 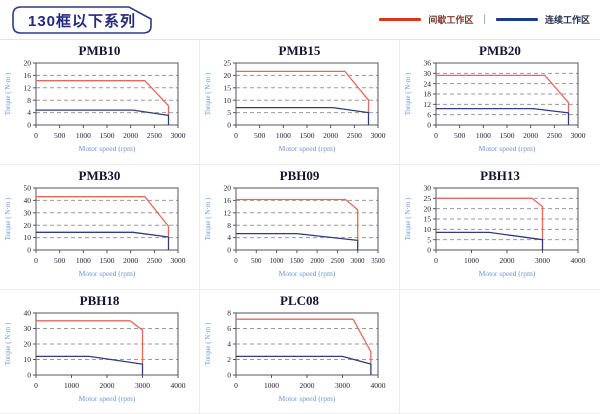 What do you see at coordinates (229, 328) in the screenshot?
I see `y-tick-label: 6` at bounding box center [229, 328].